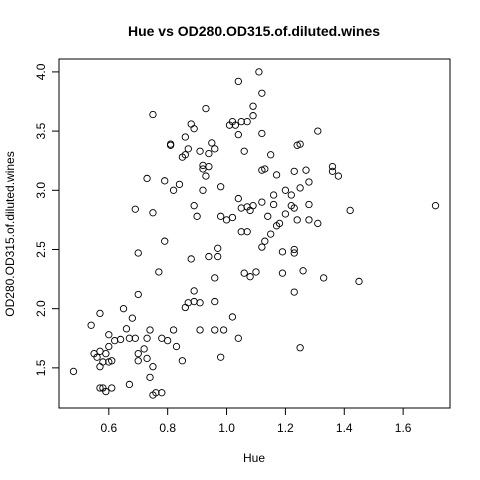 The image size is (480, 480). I want to click on x-tick-label: 1.2, so click(285, 428).